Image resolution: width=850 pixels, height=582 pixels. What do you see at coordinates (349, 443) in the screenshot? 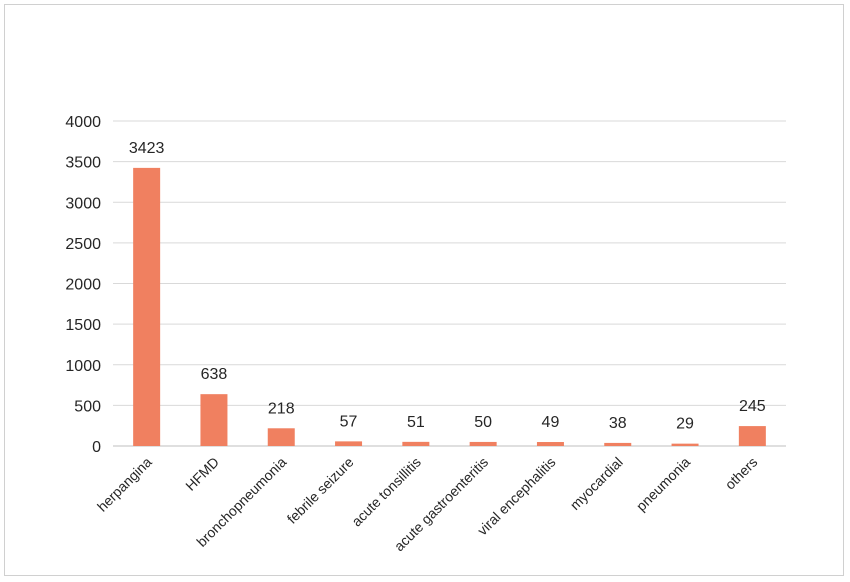
I see `bar-febrile-seizure` at bounding box center [349, 443].